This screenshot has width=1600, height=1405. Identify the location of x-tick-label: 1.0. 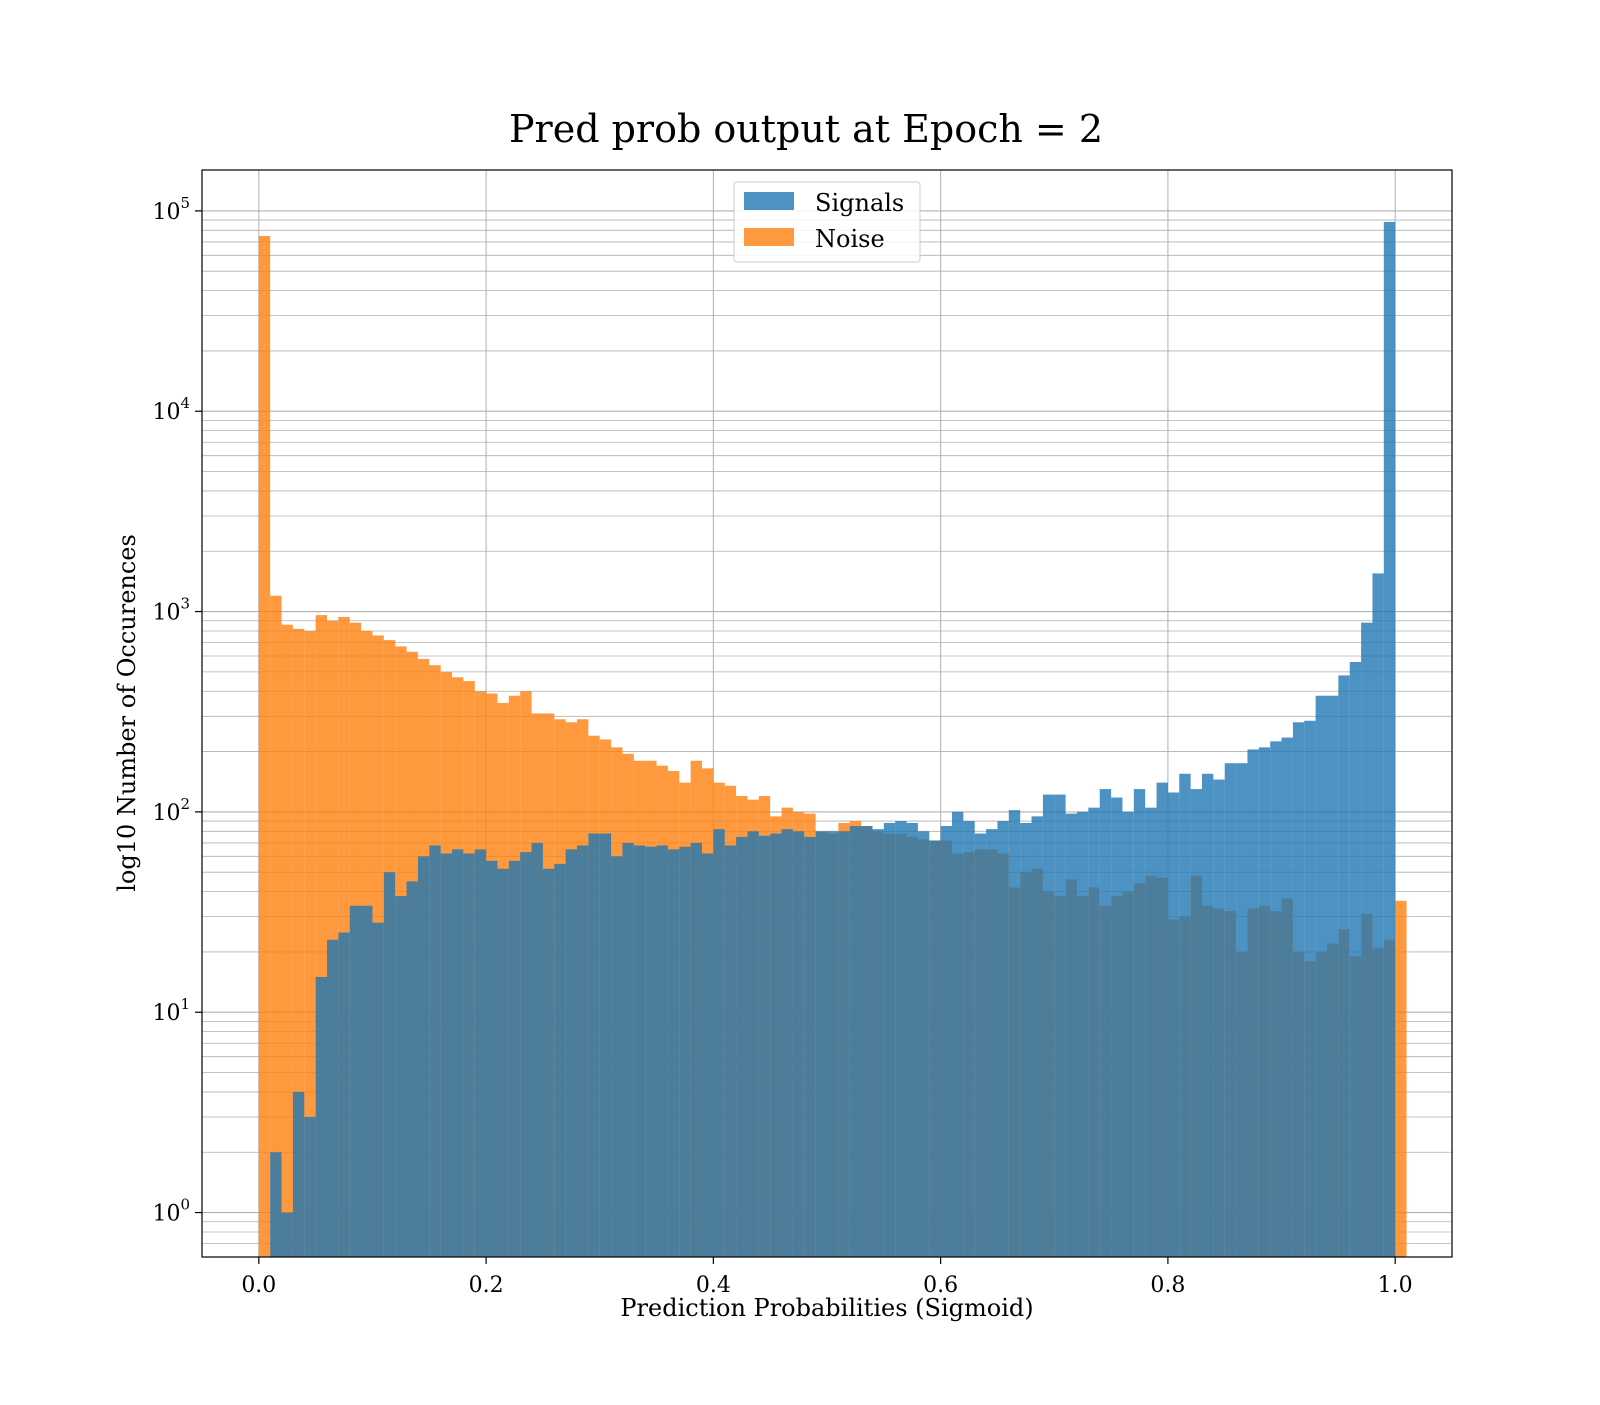
(1395, 1285).